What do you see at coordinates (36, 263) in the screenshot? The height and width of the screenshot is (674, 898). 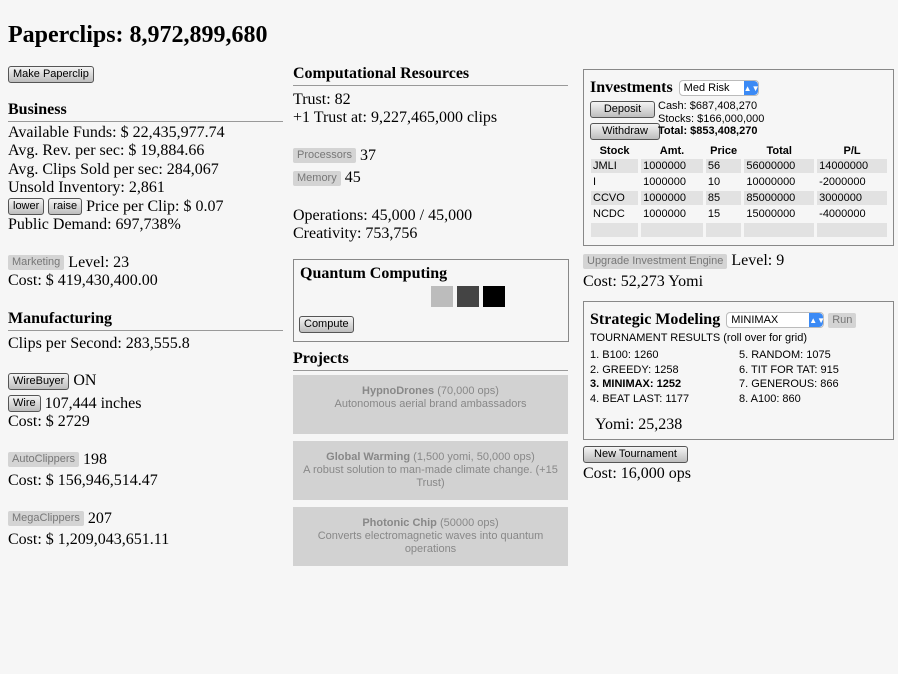 I see `marketing-button: Marketing` at bounding box center [36, 263].